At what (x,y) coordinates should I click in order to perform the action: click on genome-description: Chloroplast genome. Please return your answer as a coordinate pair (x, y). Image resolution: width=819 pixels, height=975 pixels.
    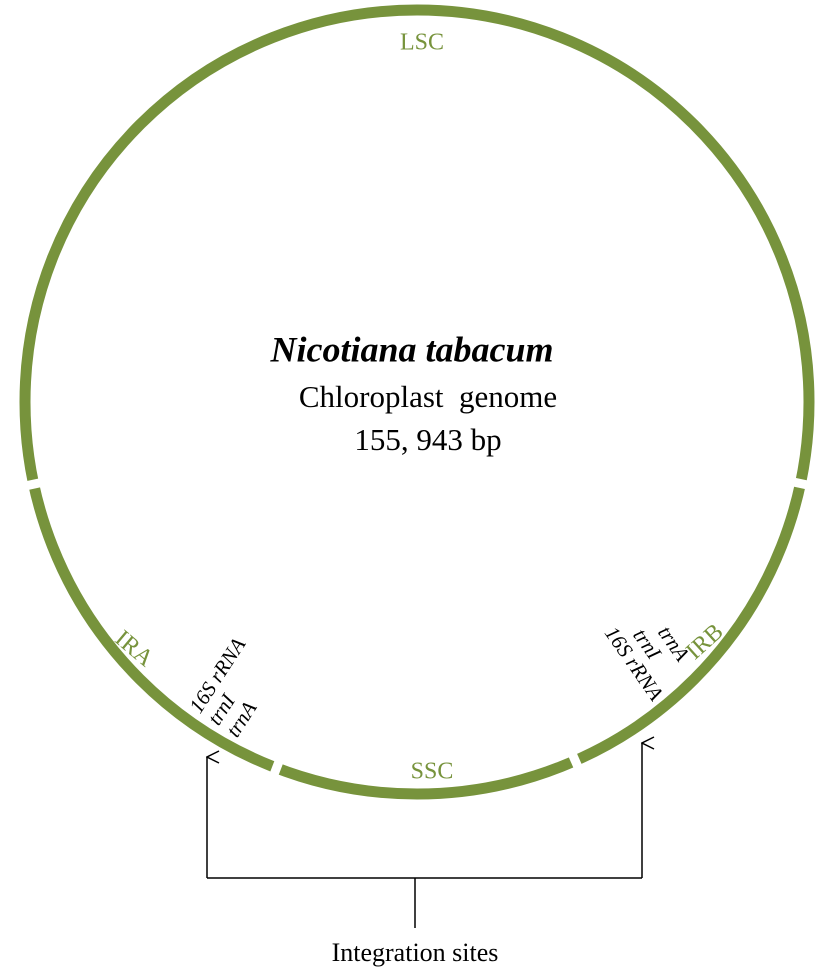
    Looking at the image, I should click on (428, 396).